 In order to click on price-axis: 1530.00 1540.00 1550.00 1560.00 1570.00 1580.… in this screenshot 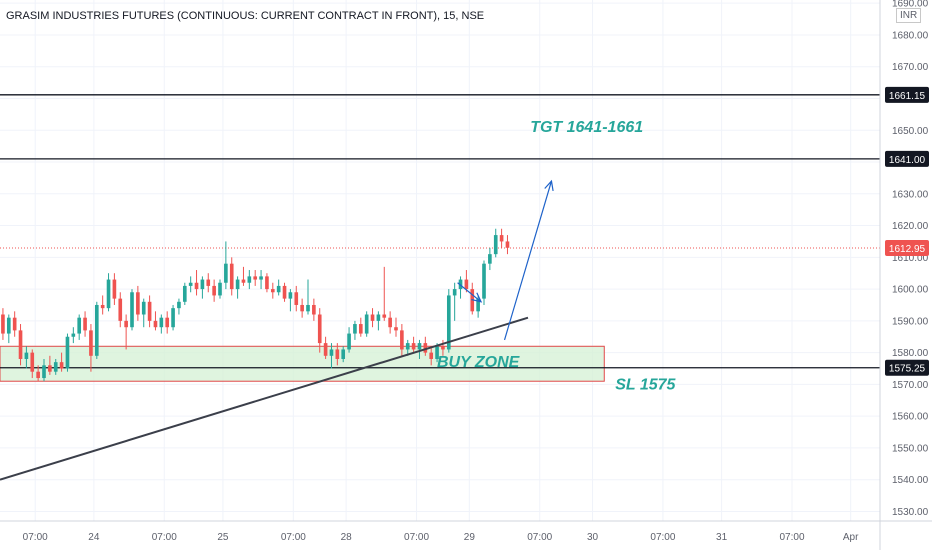, I will do `click(904, 275)`.